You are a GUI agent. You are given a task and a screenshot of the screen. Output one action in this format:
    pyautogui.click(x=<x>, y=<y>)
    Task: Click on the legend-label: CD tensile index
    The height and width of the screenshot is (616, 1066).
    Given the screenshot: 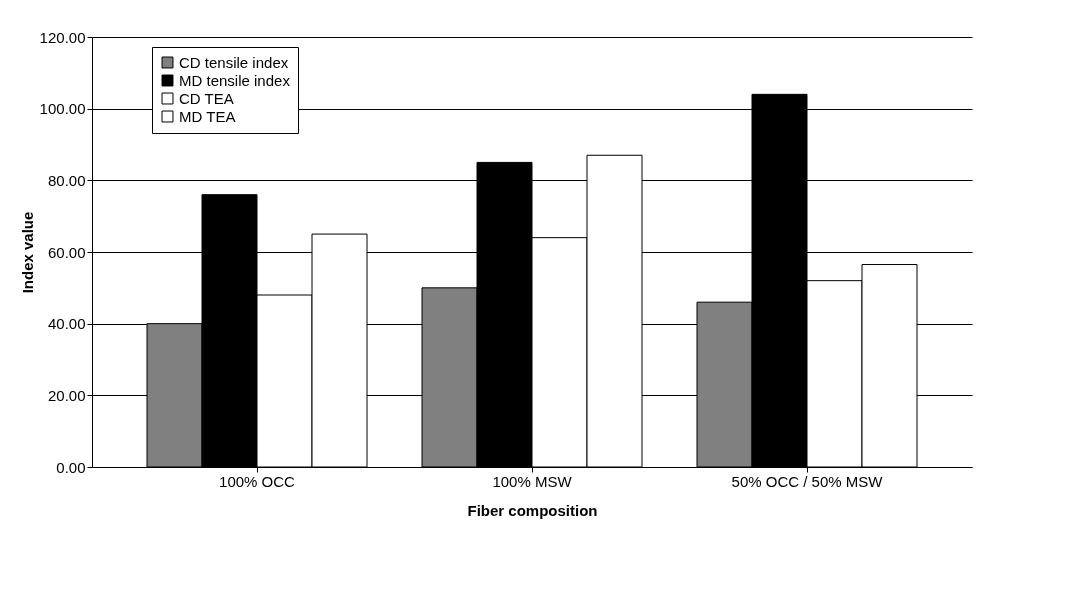 What is the action you would take?
    pyautogui.click(x=234, y=62)
    